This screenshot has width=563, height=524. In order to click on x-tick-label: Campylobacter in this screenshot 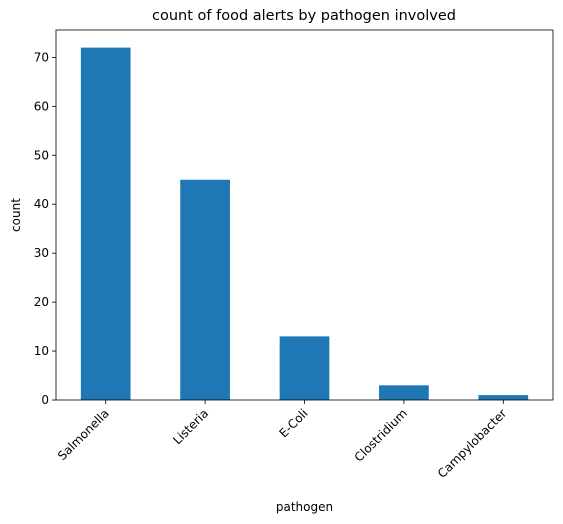, I will do `click(472, 443)`.